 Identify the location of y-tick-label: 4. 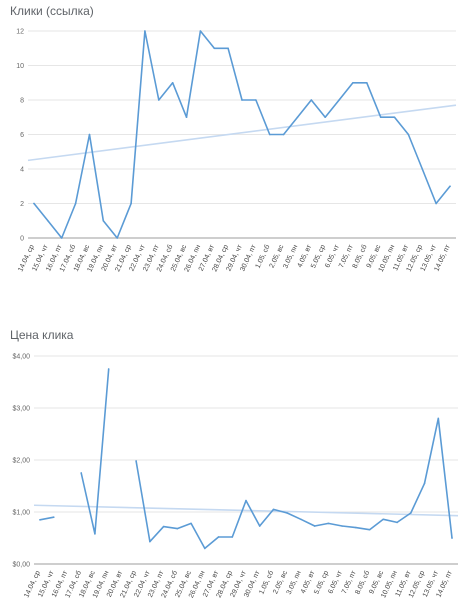
(22, 170).